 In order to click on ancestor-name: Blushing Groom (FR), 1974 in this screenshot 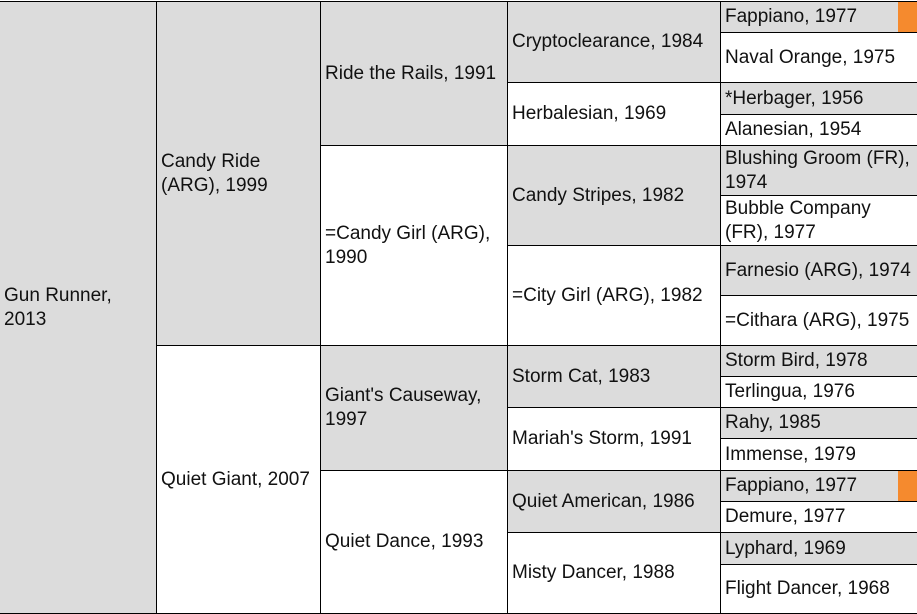, I will do `click(817, 170)`.